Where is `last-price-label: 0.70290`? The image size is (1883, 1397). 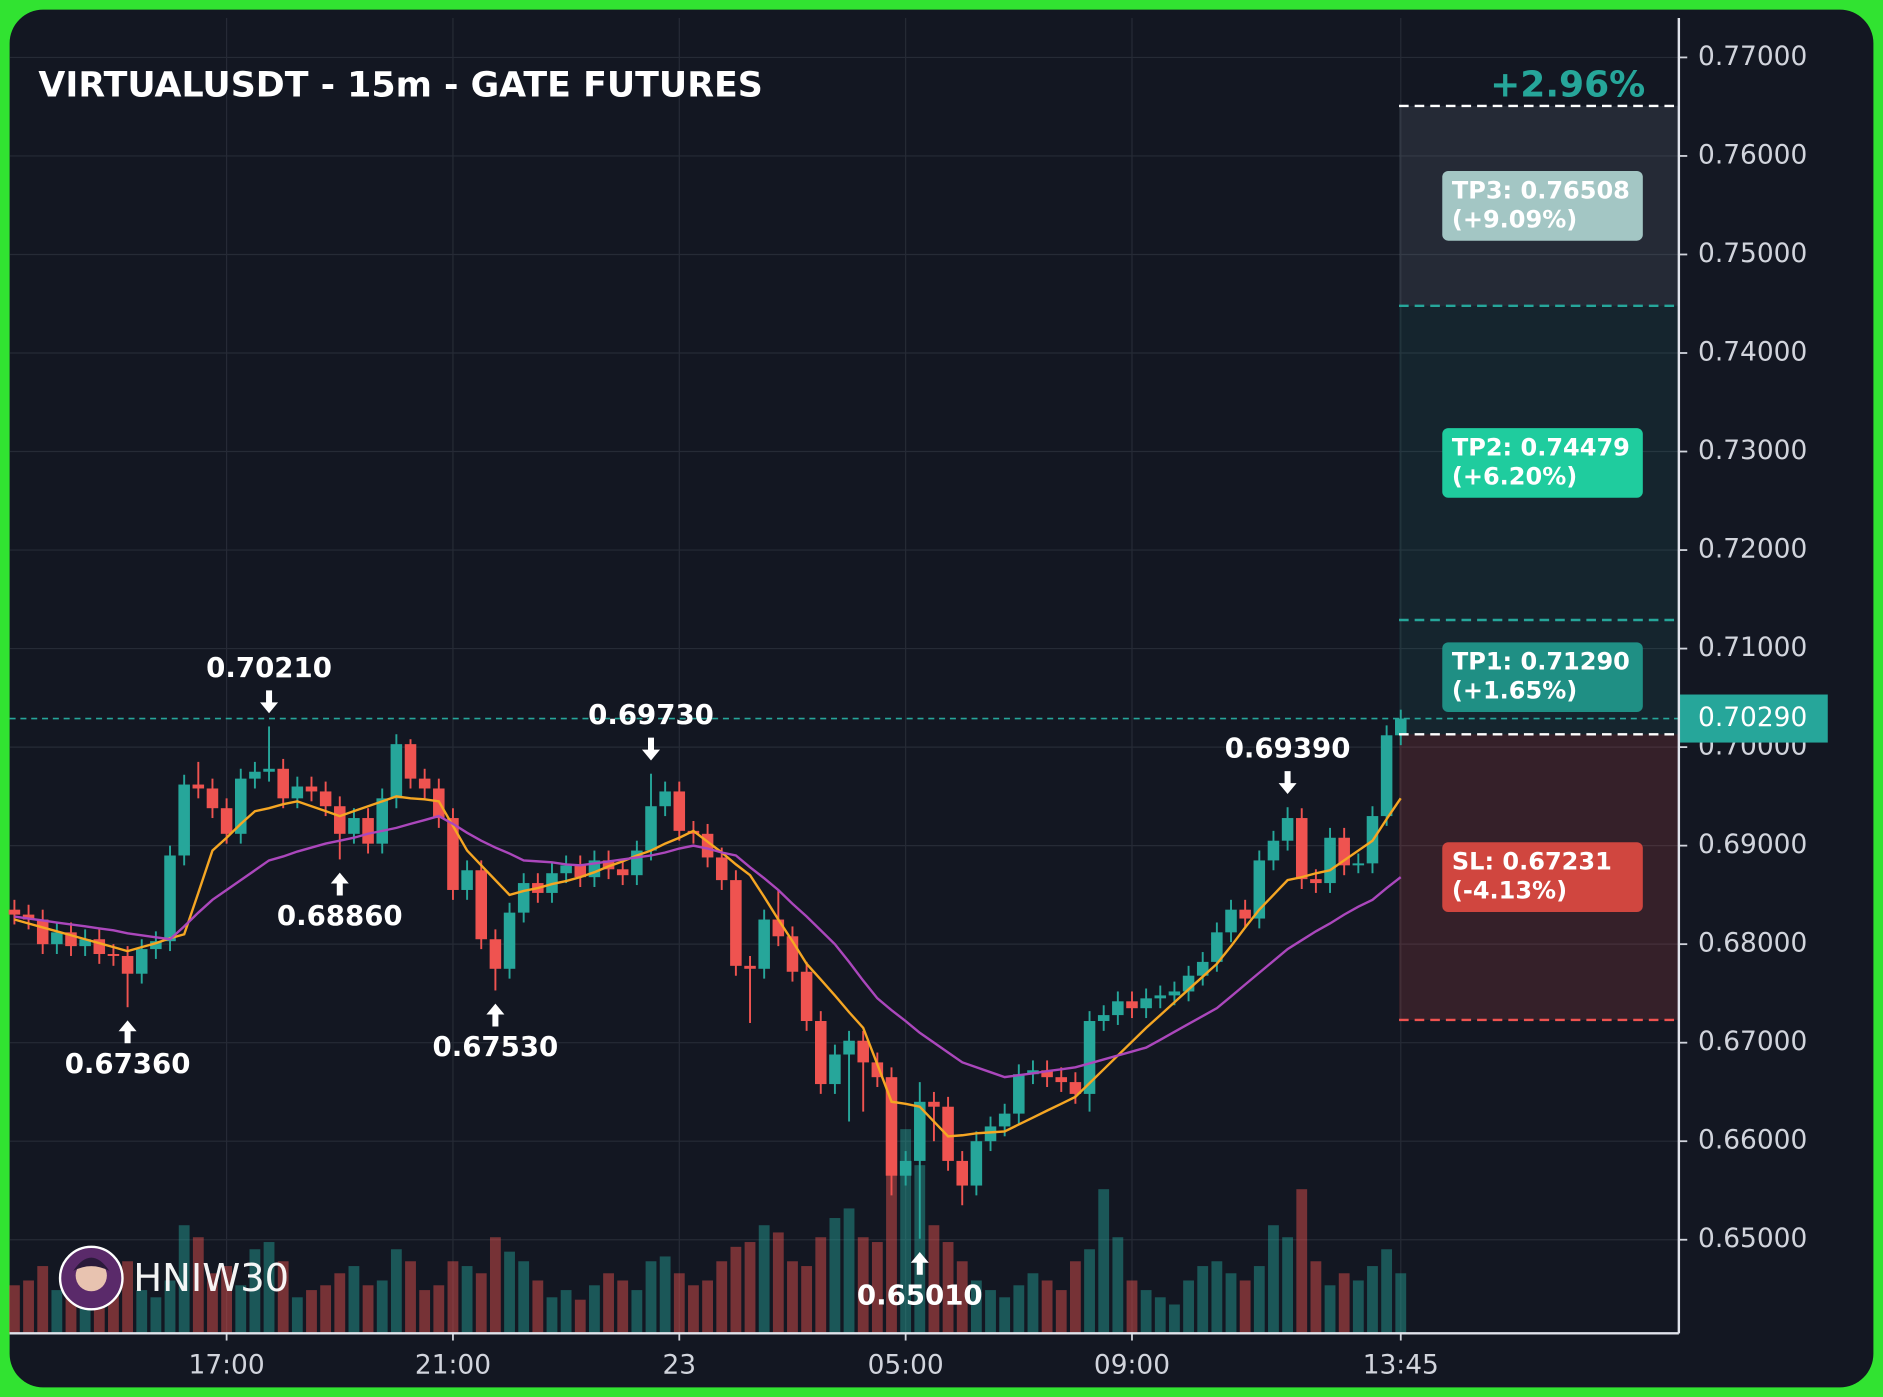 last-price-label: 0.70290 is located at coordinates (1752, 717).